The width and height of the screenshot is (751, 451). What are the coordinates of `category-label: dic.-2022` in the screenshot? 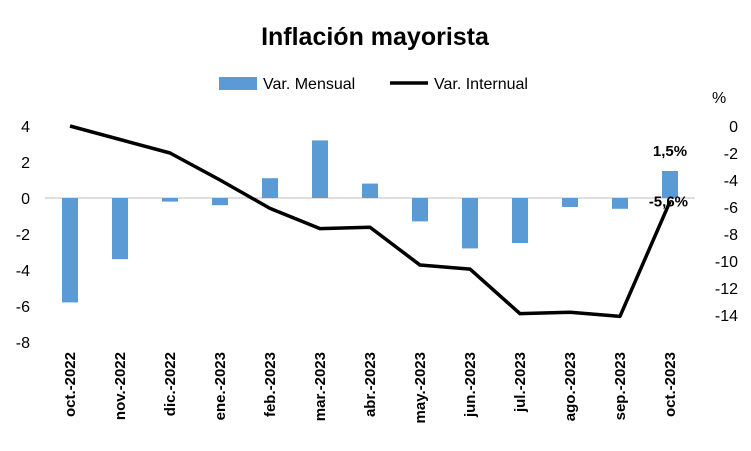 It's located at (170, 384).